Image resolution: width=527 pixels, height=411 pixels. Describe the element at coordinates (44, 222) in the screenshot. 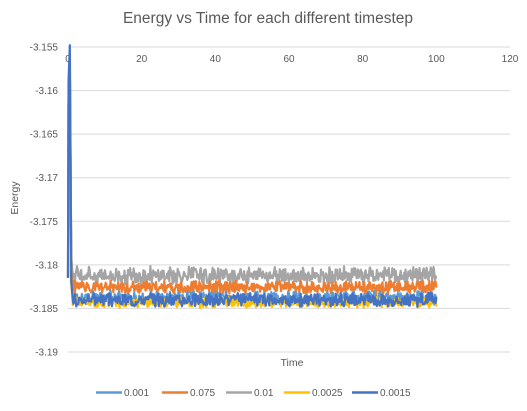

I see `y-tick-label: -3.175` at that location.